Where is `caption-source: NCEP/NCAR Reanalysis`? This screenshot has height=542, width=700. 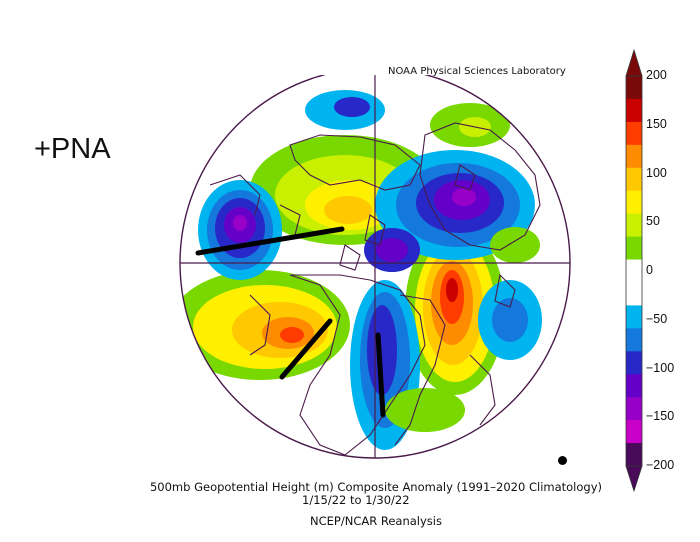 caption-source: NCEP/NCAR Reanalysis is located at coordinates (376, 521).